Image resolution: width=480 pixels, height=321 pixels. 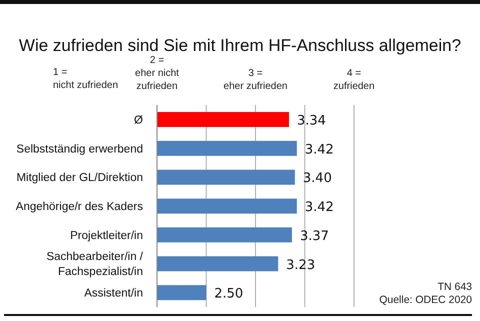 I want to click on text: TN 643, so click(x=454, y=287).